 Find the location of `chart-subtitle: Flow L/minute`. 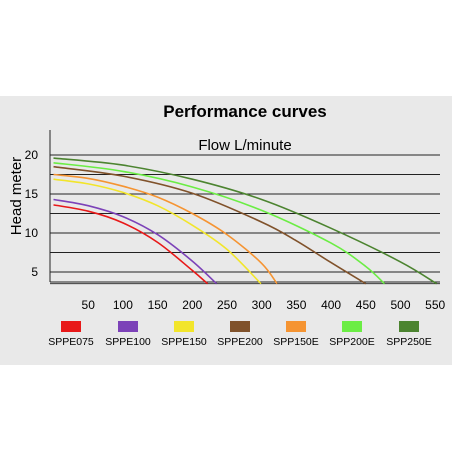

chart-subtitle: Flow L/minute is located at coordinates (244, 145).